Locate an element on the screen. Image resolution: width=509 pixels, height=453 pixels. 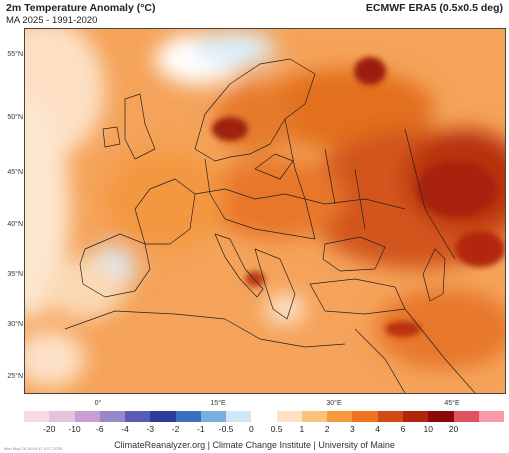
lon-label-30e: 30°E is located at coordinates (334, 403).